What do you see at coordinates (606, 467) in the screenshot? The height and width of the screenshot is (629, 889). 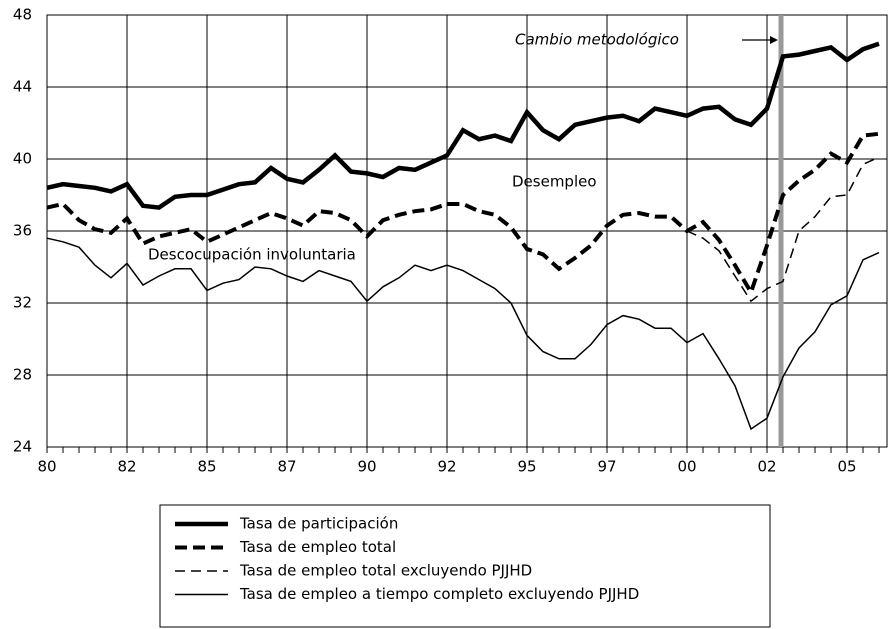 I see `x-tick-label: 97` at bounding box center [606, 467].